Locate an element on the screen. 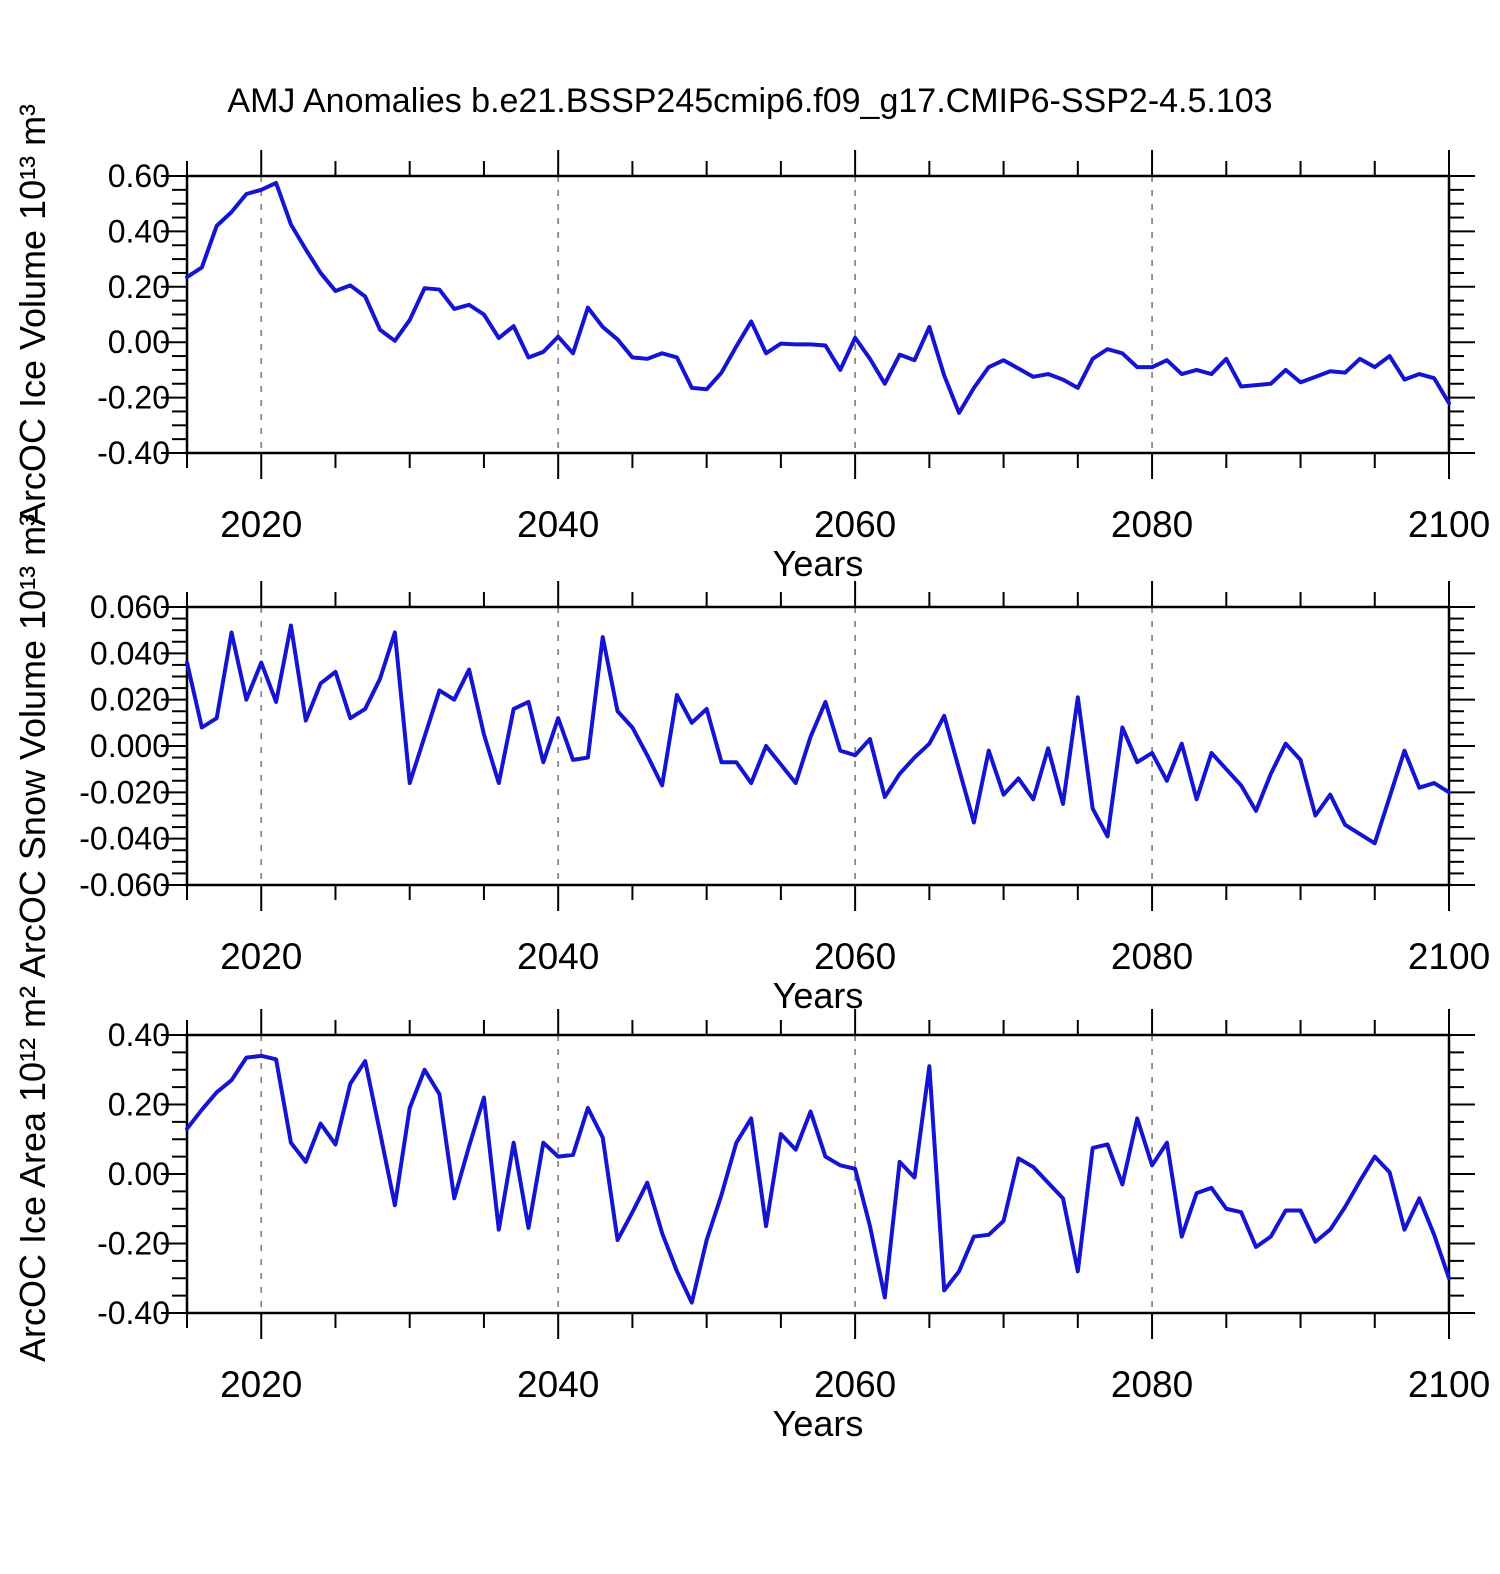 This screenshot has width=1500, height=1574. ice-area-line is located at coordinates (818, 1179).